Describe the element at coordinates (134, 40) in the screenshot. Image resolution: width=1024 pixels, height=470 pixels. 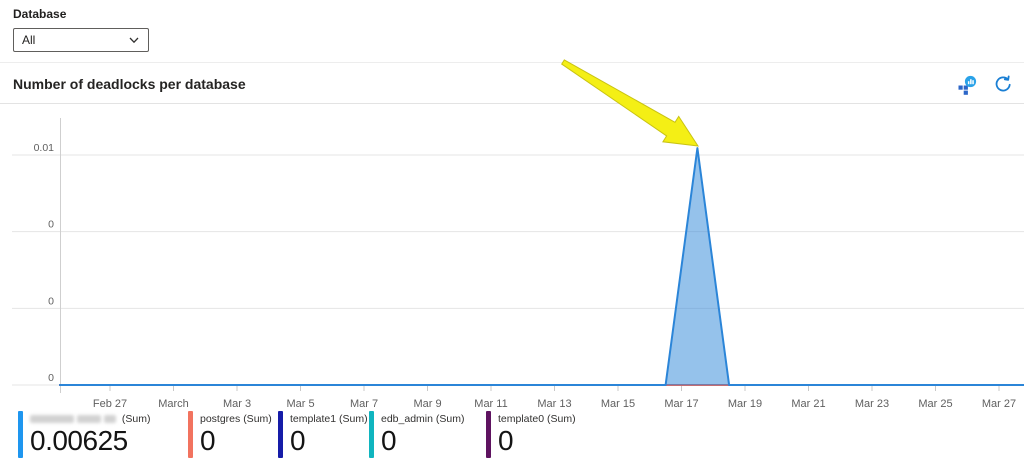
I see `chevron-down-icon` at that location.